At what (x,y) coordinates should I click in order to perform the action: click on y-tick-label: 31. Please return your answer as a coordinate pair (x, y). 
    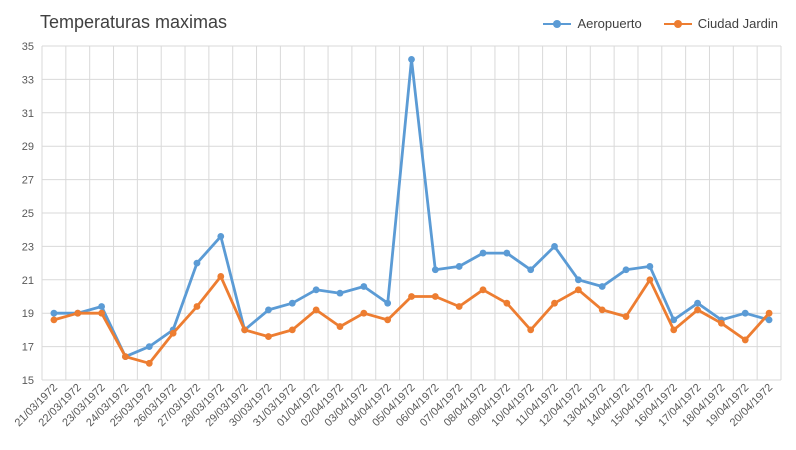
    Looking at the image, I should click on (28, 114).